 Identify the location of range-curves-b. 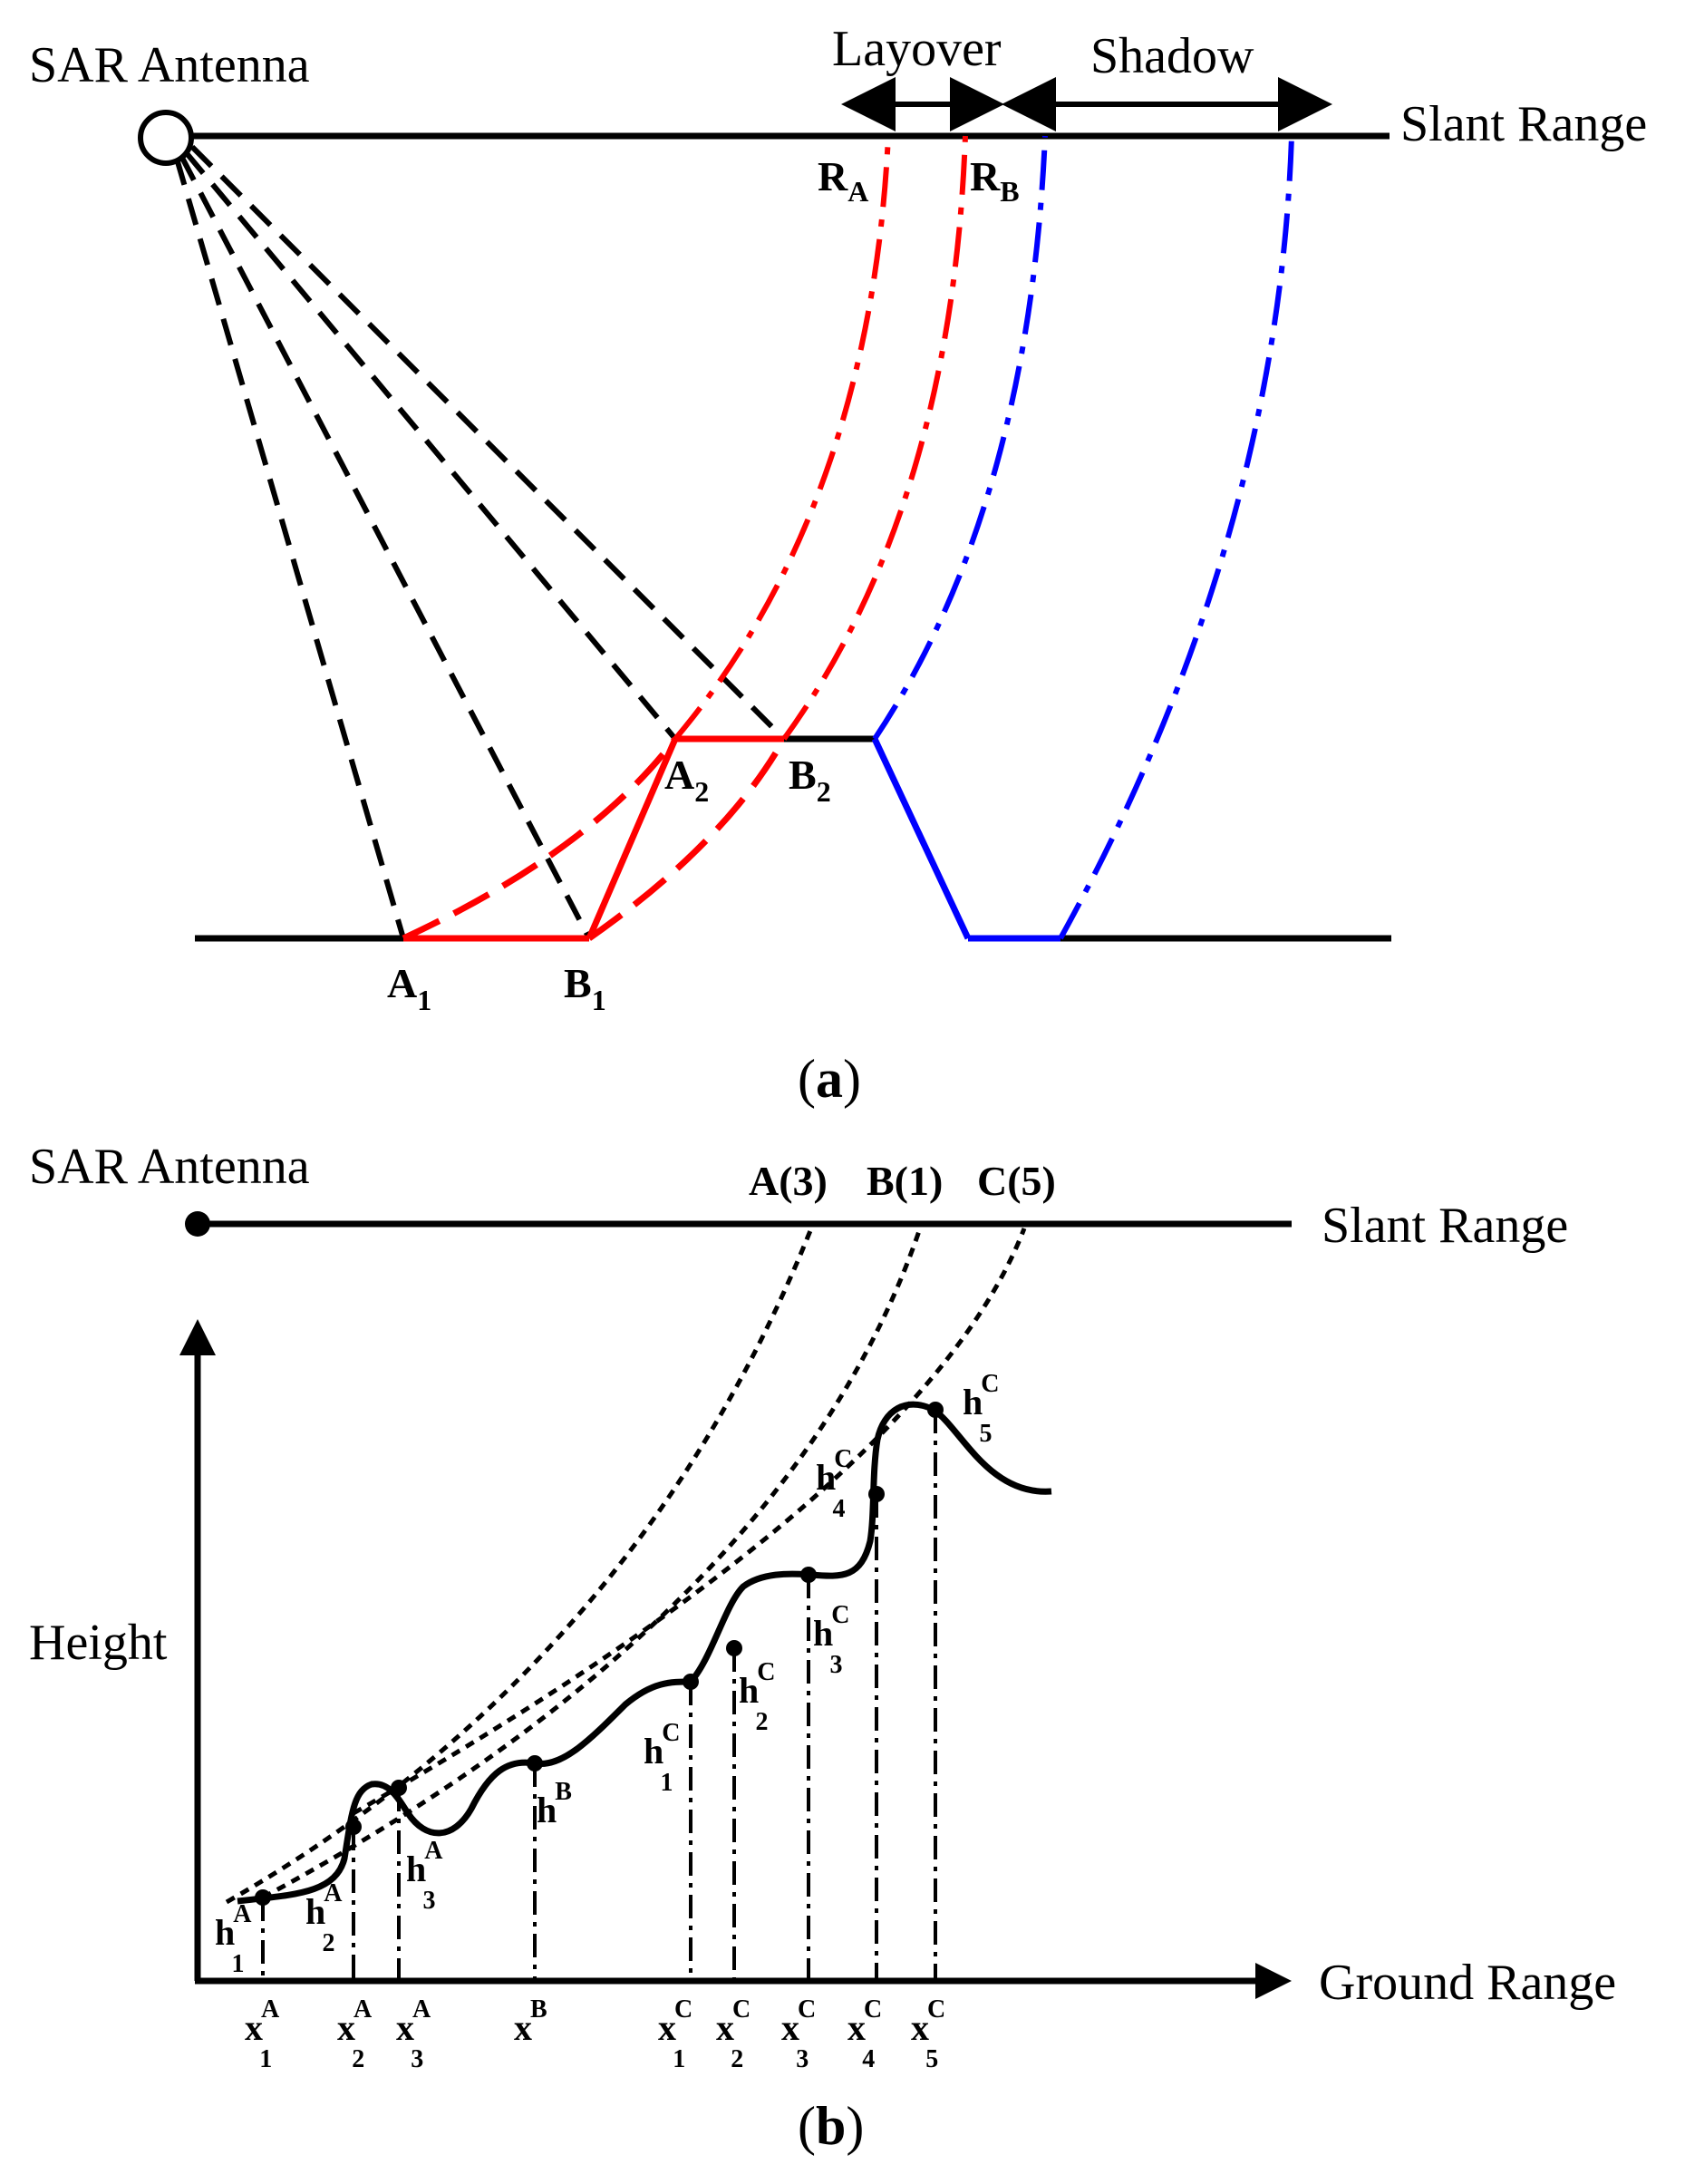
(626, 1566).